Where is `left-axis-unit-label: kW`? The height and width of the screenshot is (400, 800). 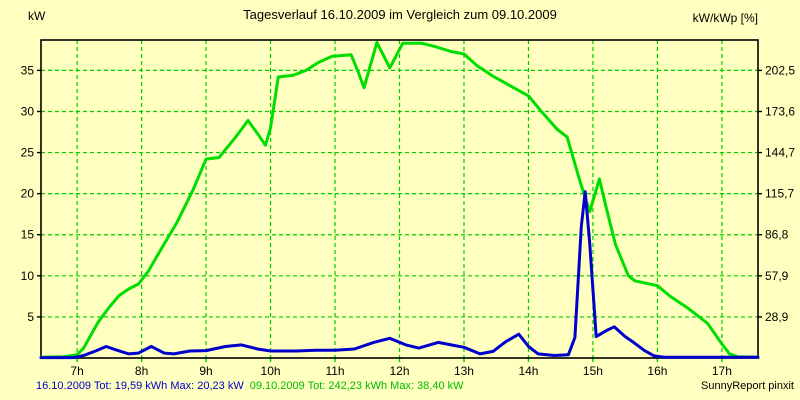
left-axis-unit-label: kW is located at coordinates (37, 16).